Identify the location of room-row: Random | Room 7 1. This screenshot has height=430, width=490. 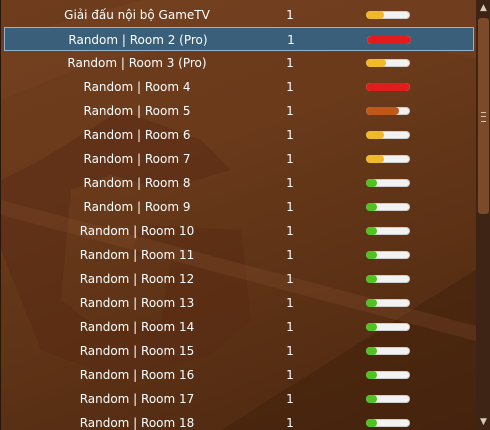
(239, 159).